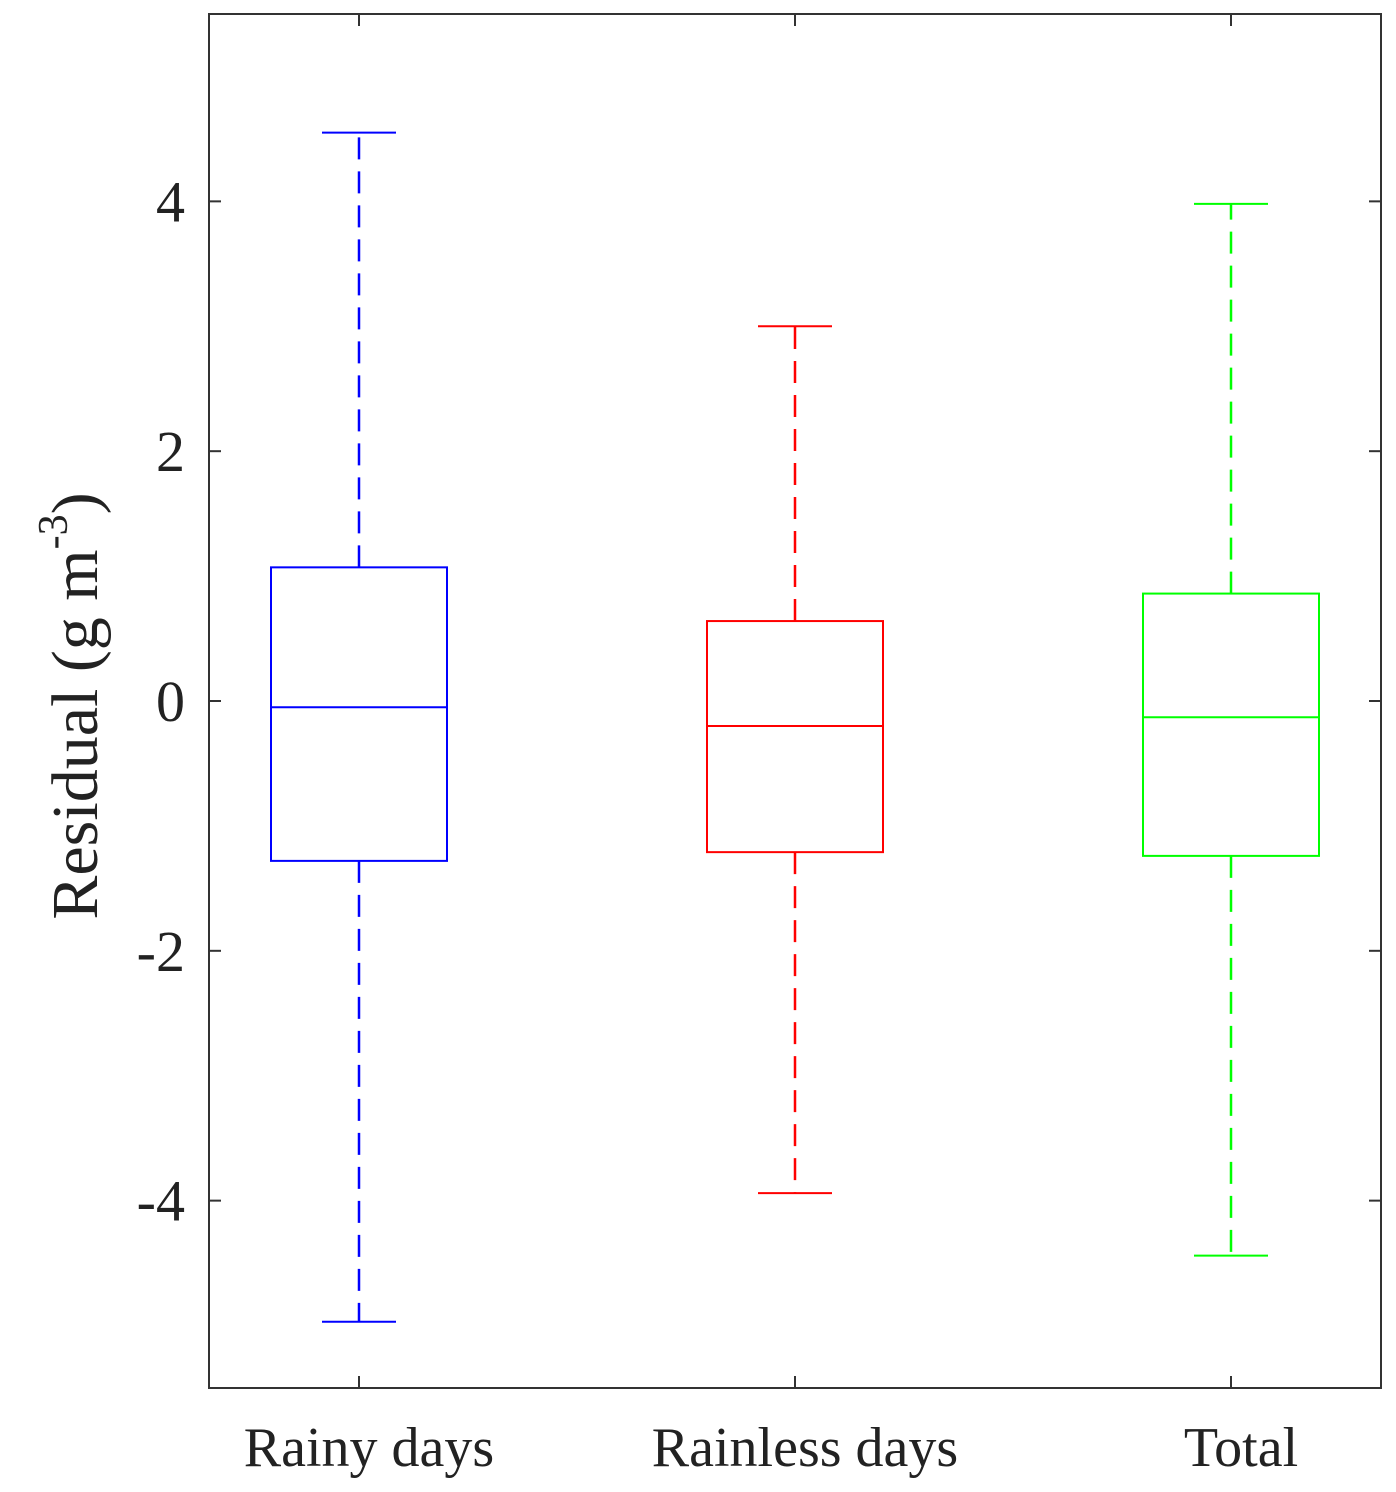 The image size is (1396, 1492). I want to click on y-tick-label: 4, so click(170, 201).